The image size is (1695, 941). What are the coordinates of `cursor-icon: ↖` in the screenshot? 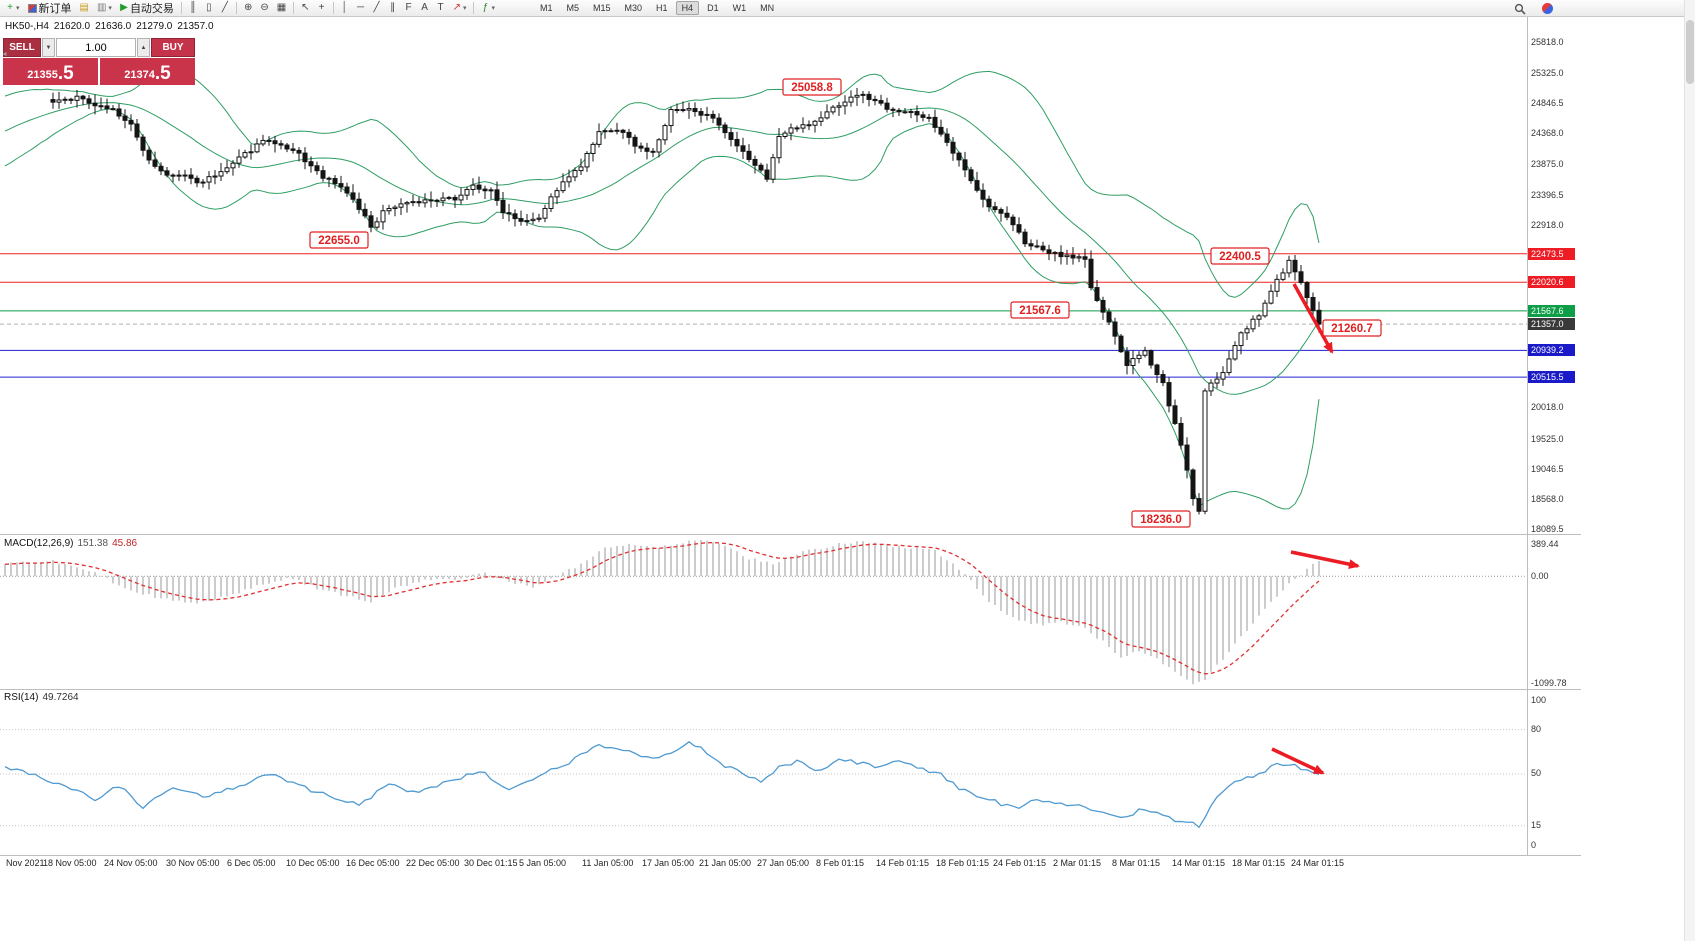 It's located at (305, 7).